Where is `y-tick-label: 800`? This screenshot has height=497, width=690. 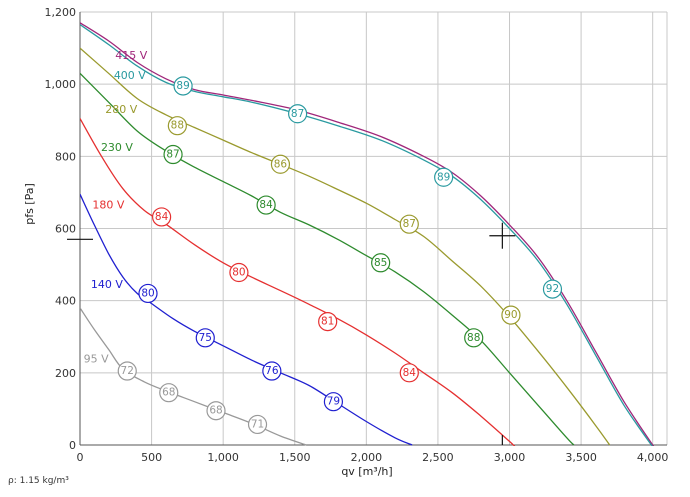
y-tick-label: 800 is located at coordinates (65, 156).